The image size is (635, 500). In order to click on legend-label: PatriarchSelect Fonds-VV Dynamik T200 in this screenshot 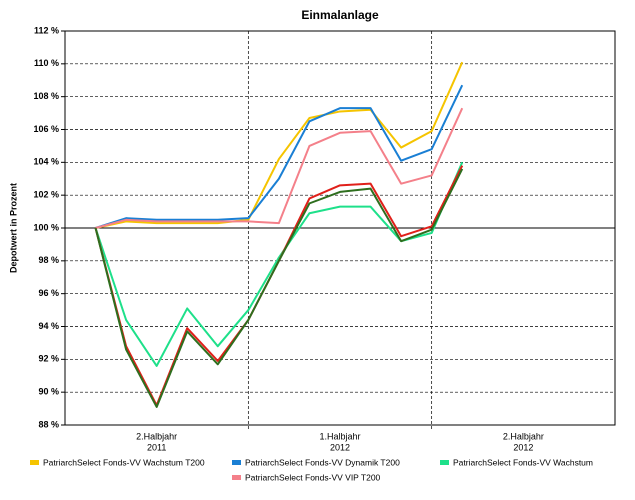, I will do `click(322, 462)`.